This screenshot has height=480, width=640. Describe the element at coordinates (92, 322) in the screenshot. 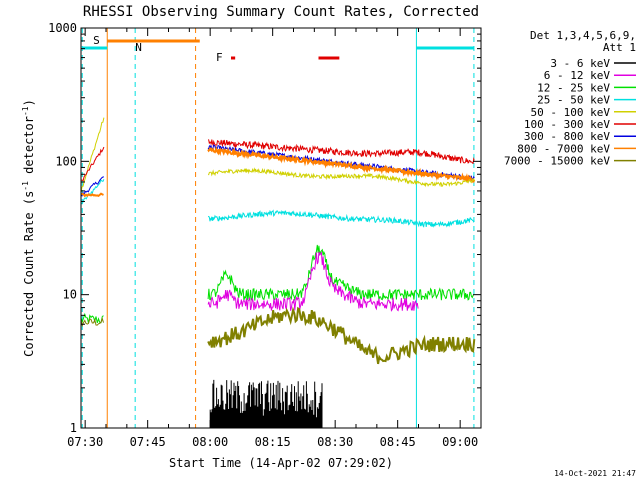

I see `series-trace-7000-15000-pre` at that location.